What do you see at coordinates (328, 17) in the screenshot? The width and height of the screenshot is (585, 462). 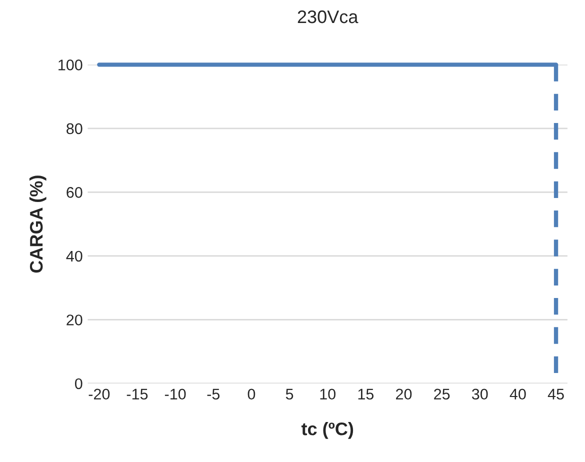 I see `chart-title: 230Vca` at bounding box center [328, 17].